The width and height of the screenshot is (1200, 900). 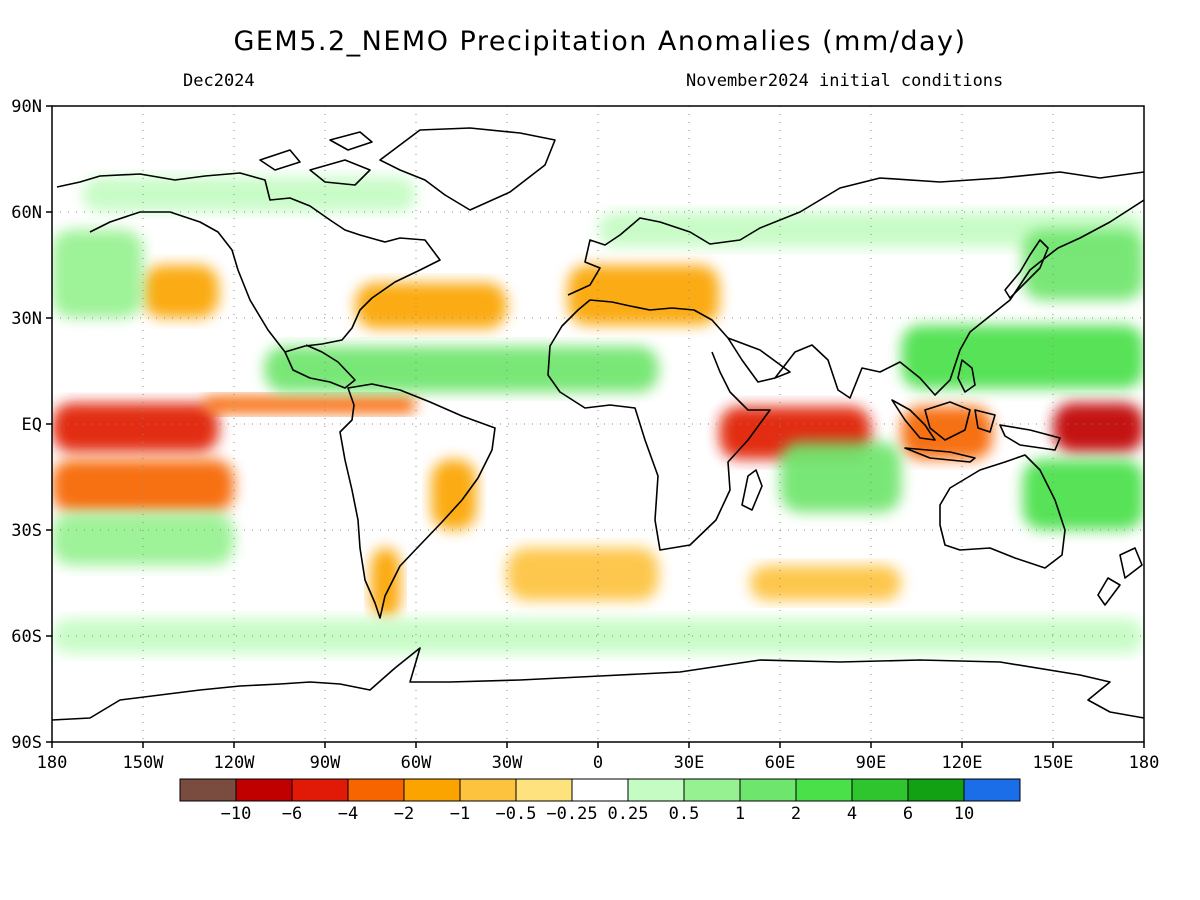 I want to click on colorbar-label: 0.25, so click(x=628, y=814).